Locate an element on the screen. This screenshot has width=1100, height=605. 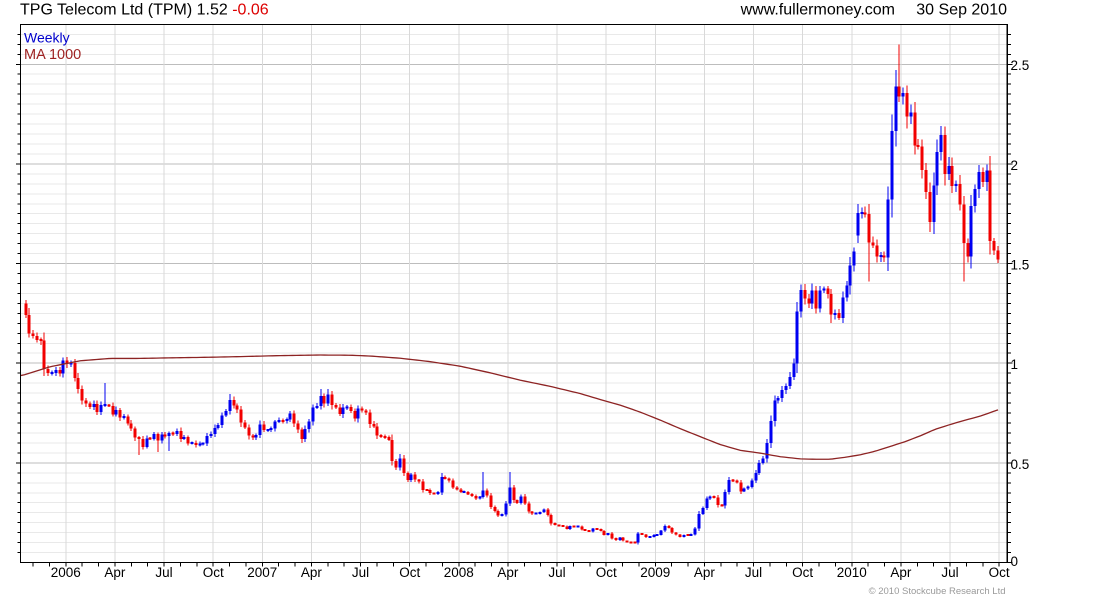
svg-text: © 2010 Stockcube Research Ltd is located at coordinates (937, 591).